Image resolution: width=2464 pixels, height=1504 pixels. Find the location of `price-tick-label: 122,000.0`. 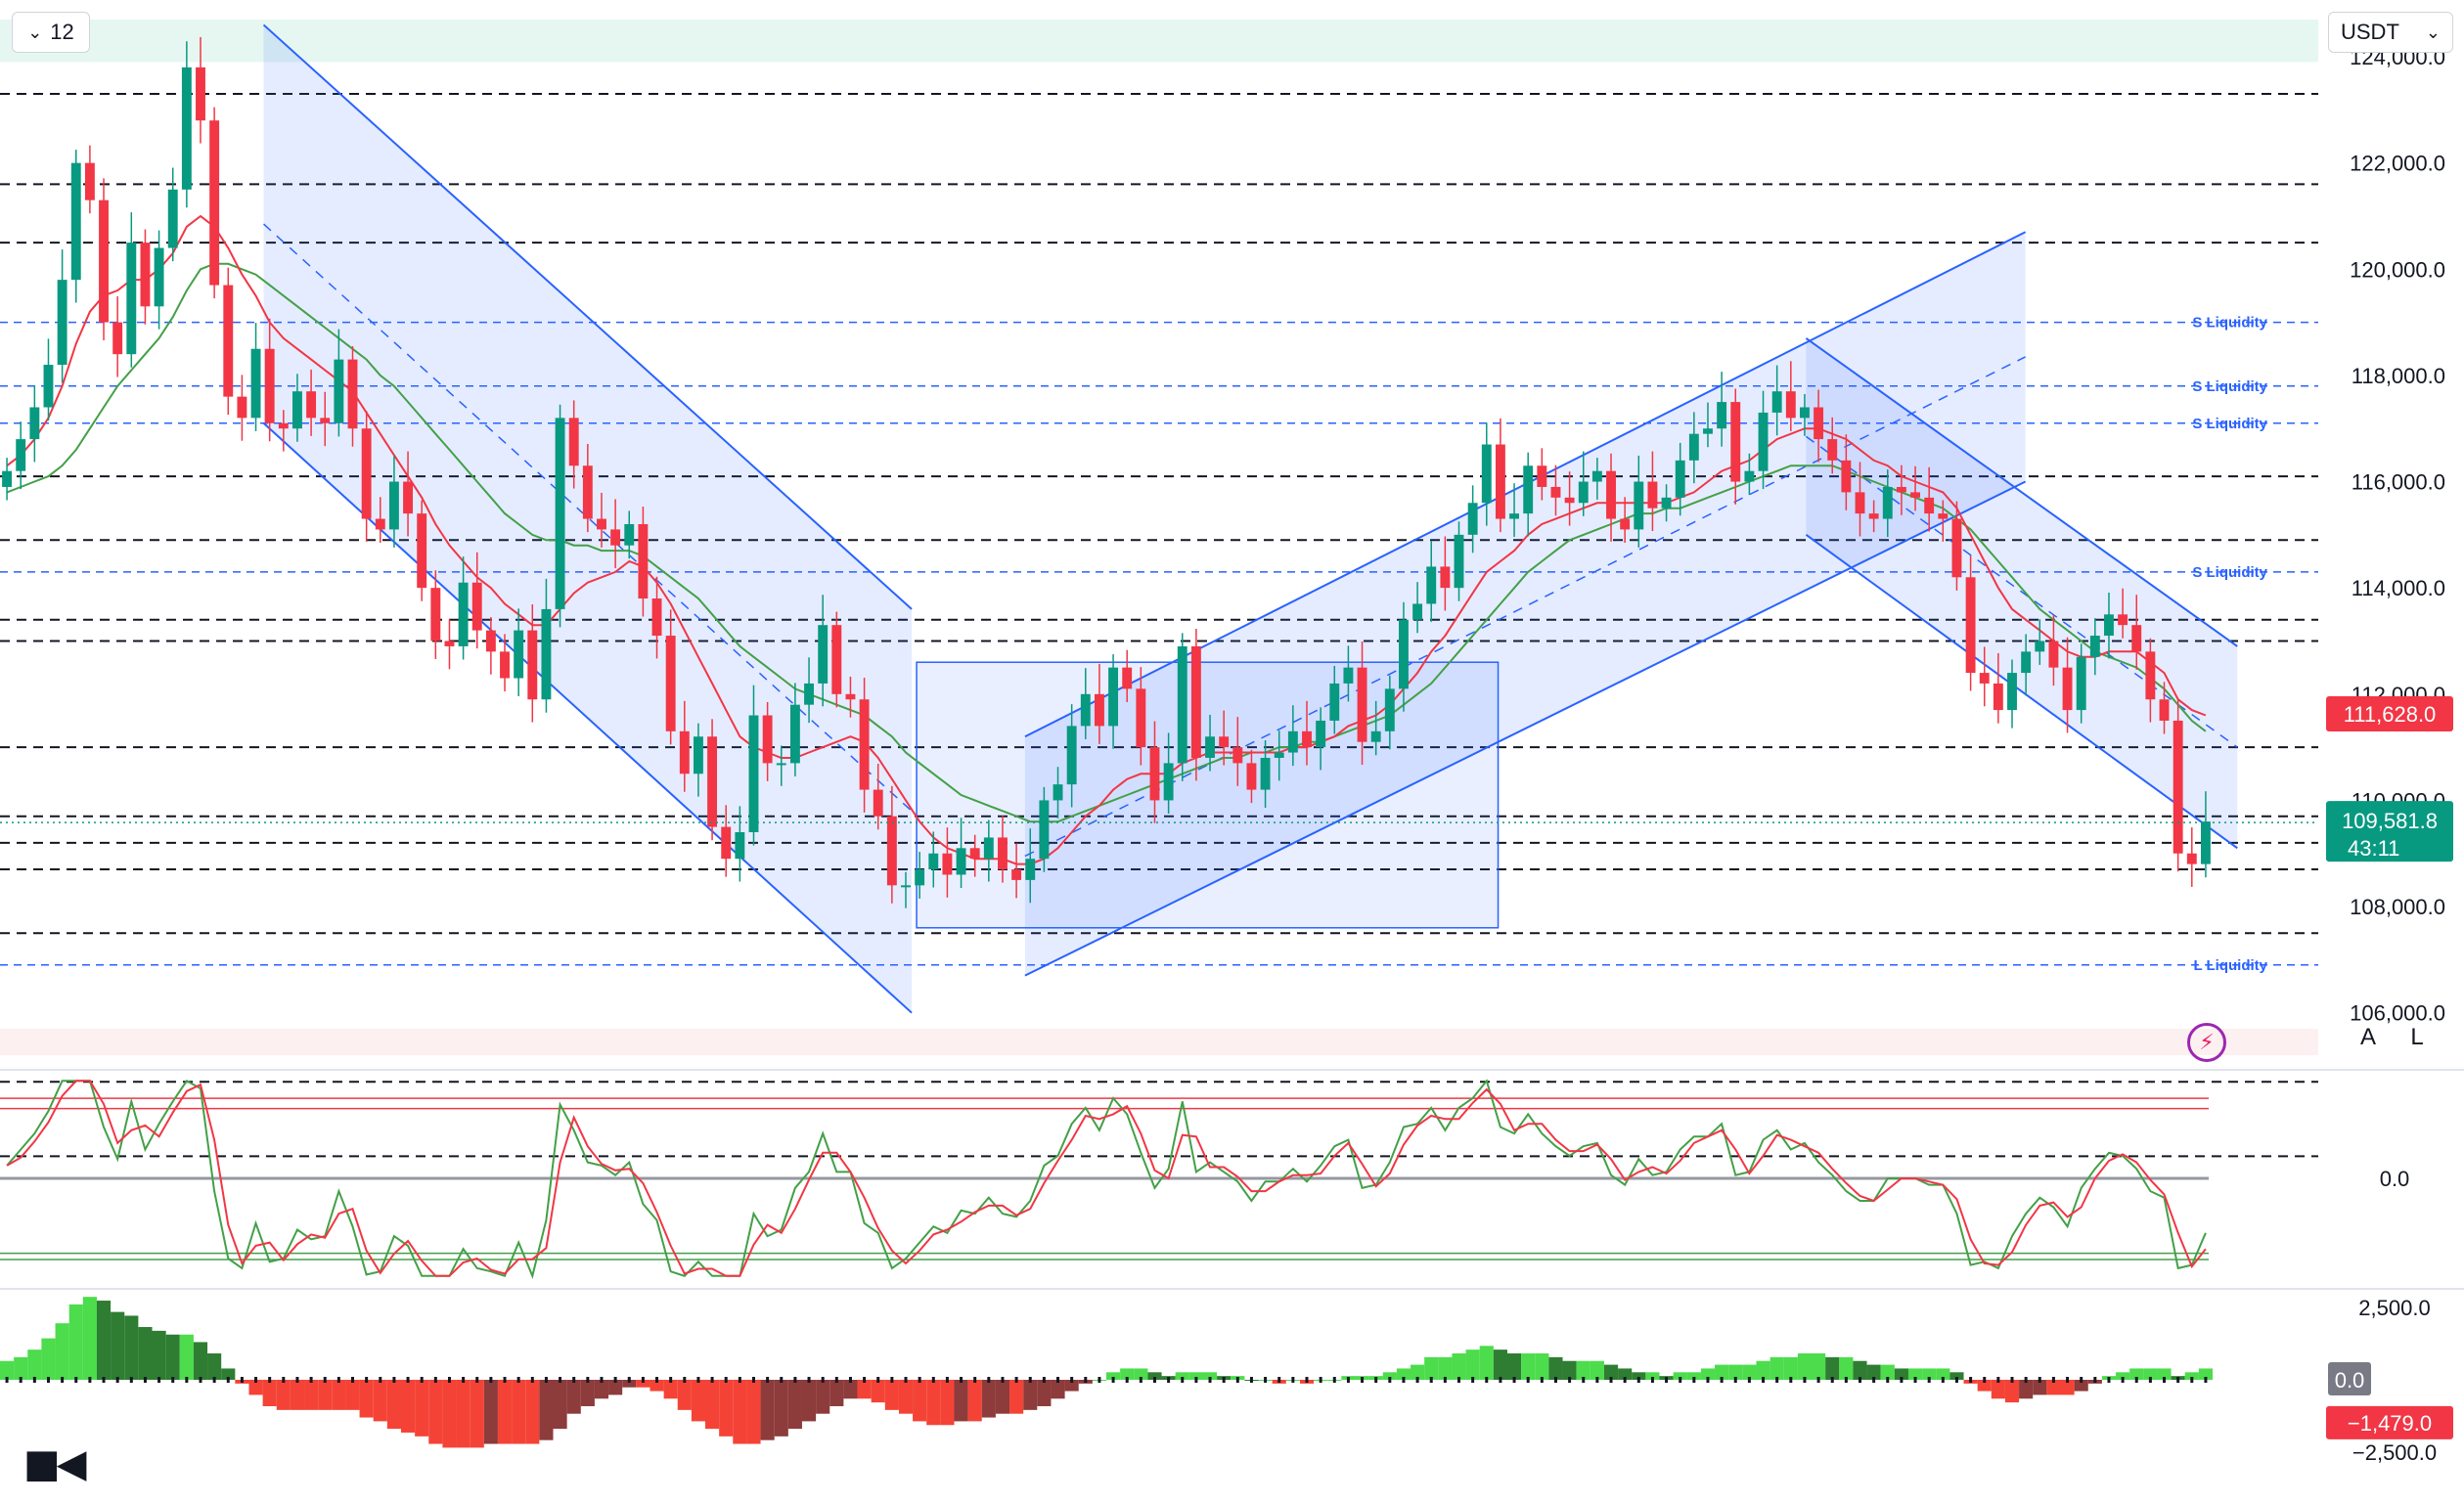

price-tick-label: 122,000.0 is located at coordinates (2397, 164).